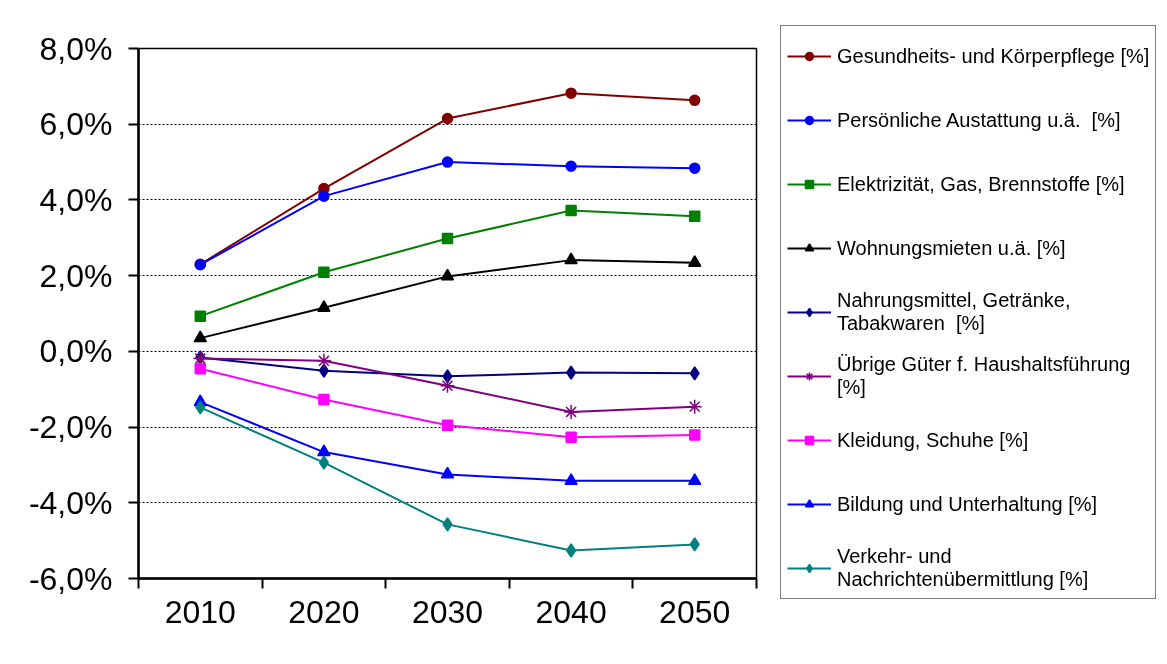 The height and width of the screenshot is (664, 1167). What do you see at coordinates (571, 611) in the screenshot?
I see `x-tick-label: 2040` at bounding box center [571, 611].